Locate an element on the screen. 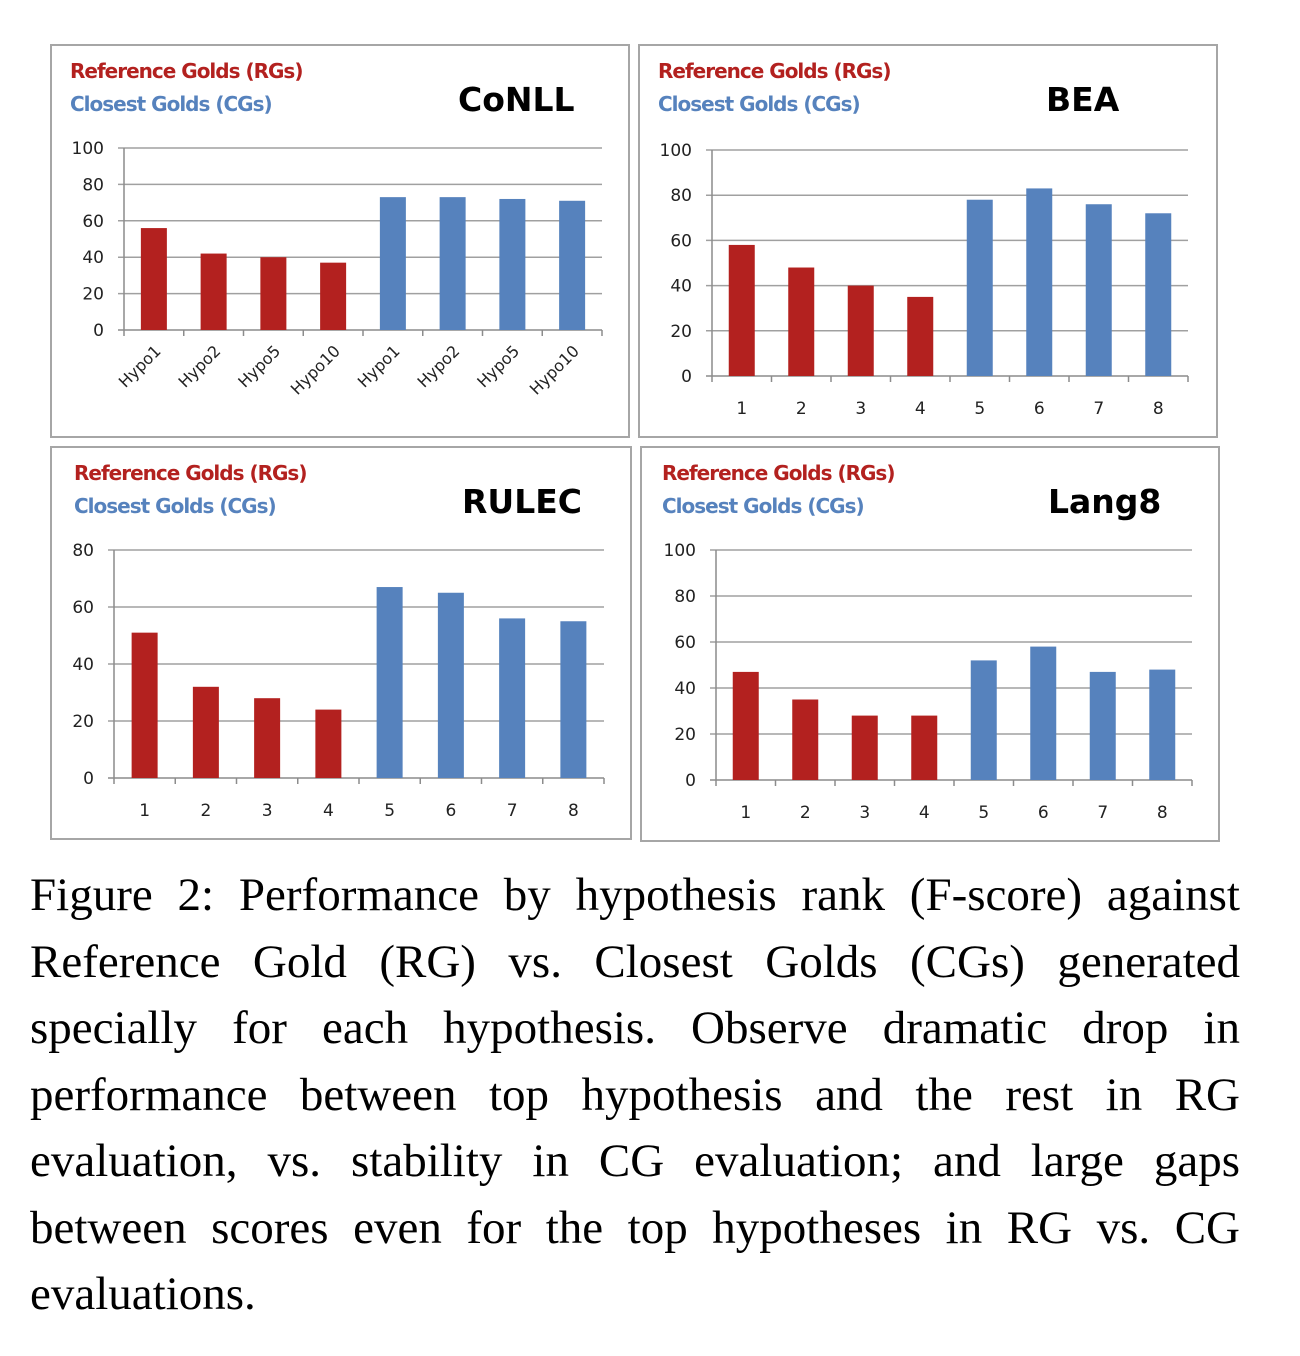 The width and height of the screenshot is (1300, 1356). chart-title: RULEC is located at coordinates (522, 501).